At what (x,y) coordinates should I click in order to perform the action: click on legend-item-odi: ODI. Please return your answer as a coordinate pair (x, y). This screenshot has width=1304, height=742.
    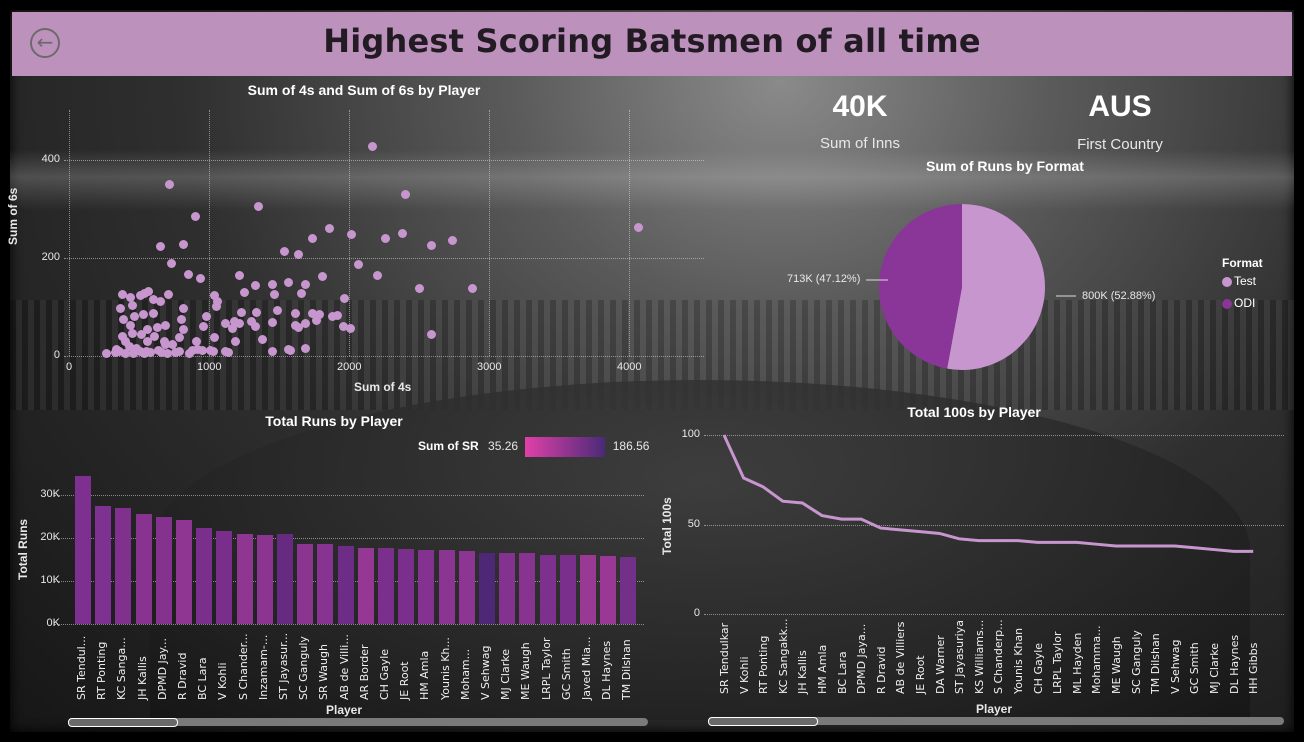
    Looking at the image, I should click on (1242, 303).